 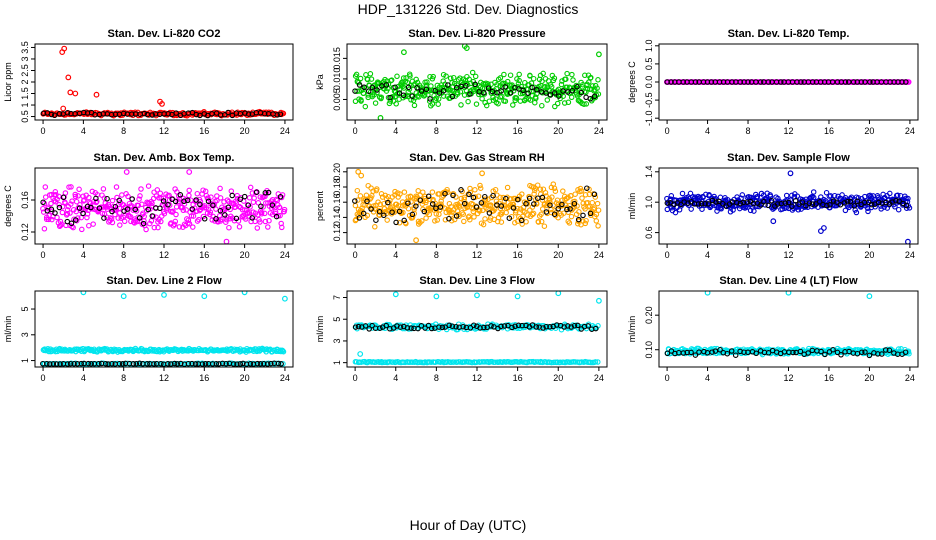 What do you see at coordinates (477, 158) in the screenshot?
I see `panel-title: Stan. Dev. Gas Stream RH` at bounding box center [477, 158].